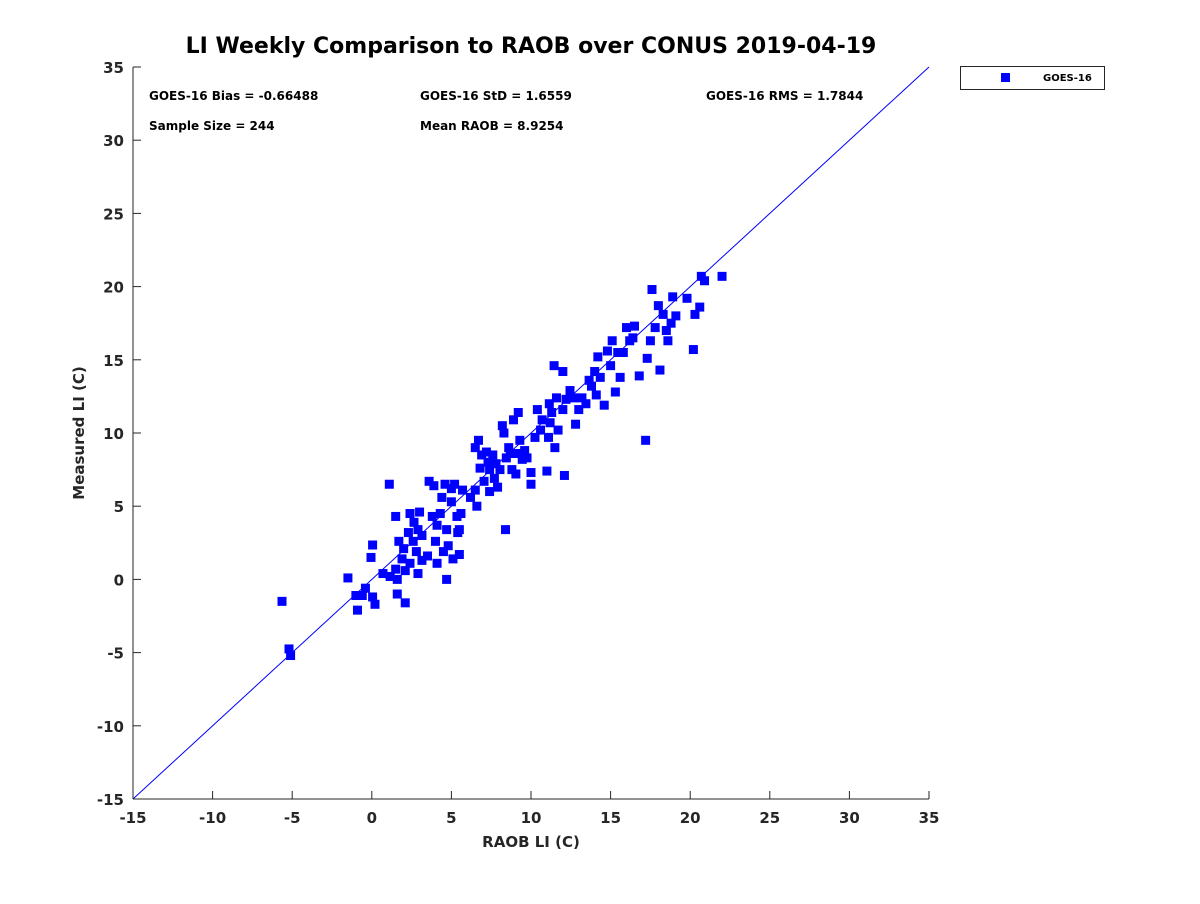 This screenshot has height=904, width=1200. What do you see at coordinates (1005, 77) in the screenshot?
I see `legend-marker` at bounding box center [1005, 77].